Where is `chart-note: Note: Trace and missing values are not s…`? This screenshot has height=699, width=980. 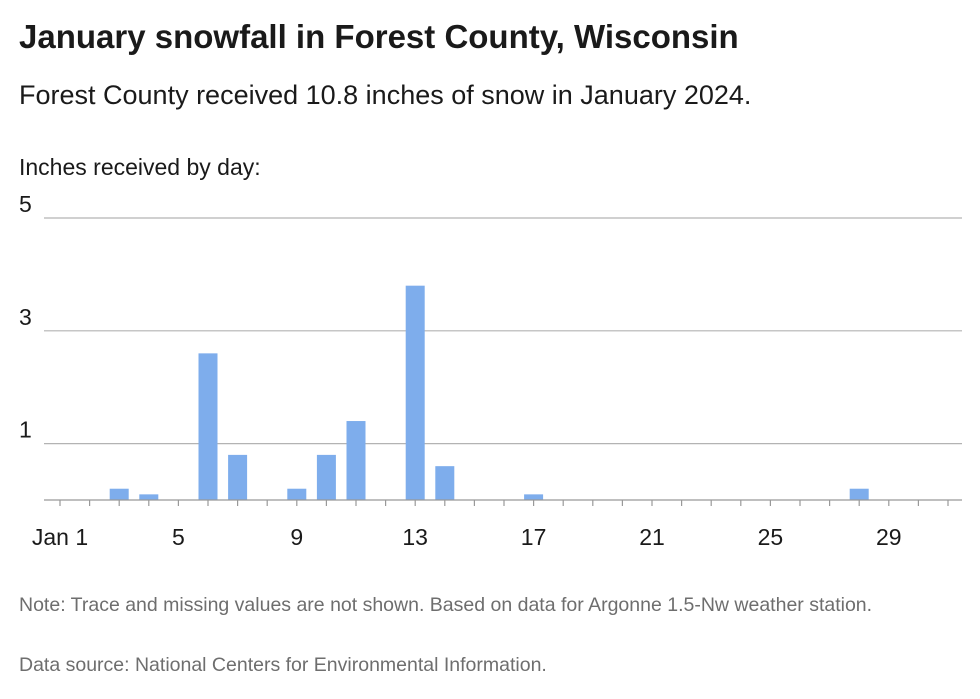 chart-note: Note: Trace and missing values are not s… is located at coordinates (446, 605).